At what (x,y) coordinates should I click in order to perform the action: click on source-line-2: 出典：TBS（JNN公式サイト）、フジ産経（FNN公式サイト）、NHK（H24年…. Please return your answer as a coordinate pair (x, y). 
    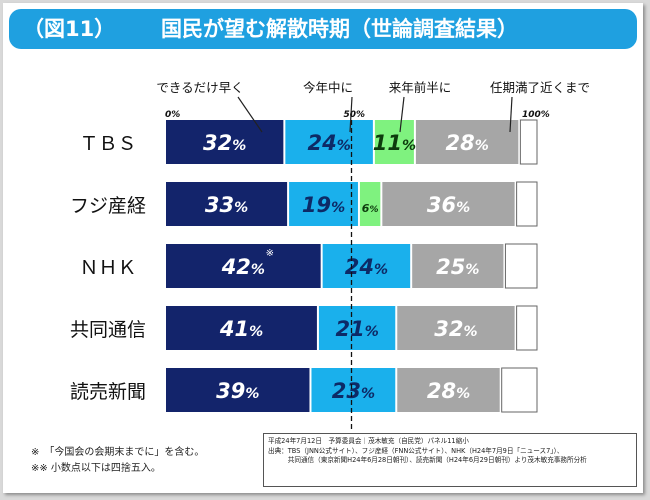
    Looking at the image, I should click on (416, 450).